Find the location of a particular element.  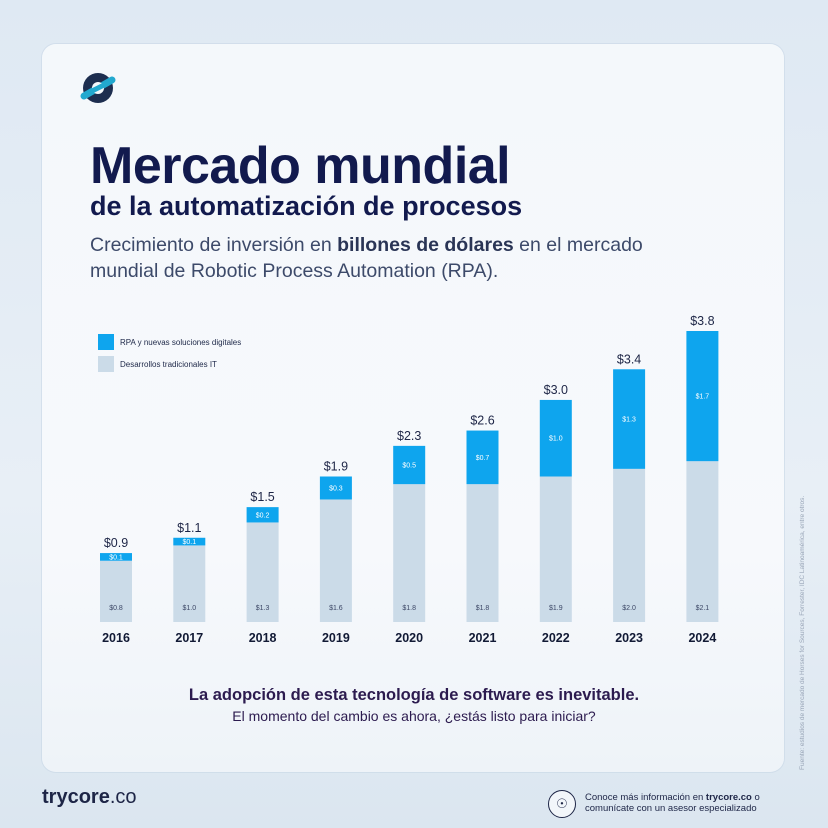

page-title-line2: de la automatización de procesos is located at coordinates (306, 206).